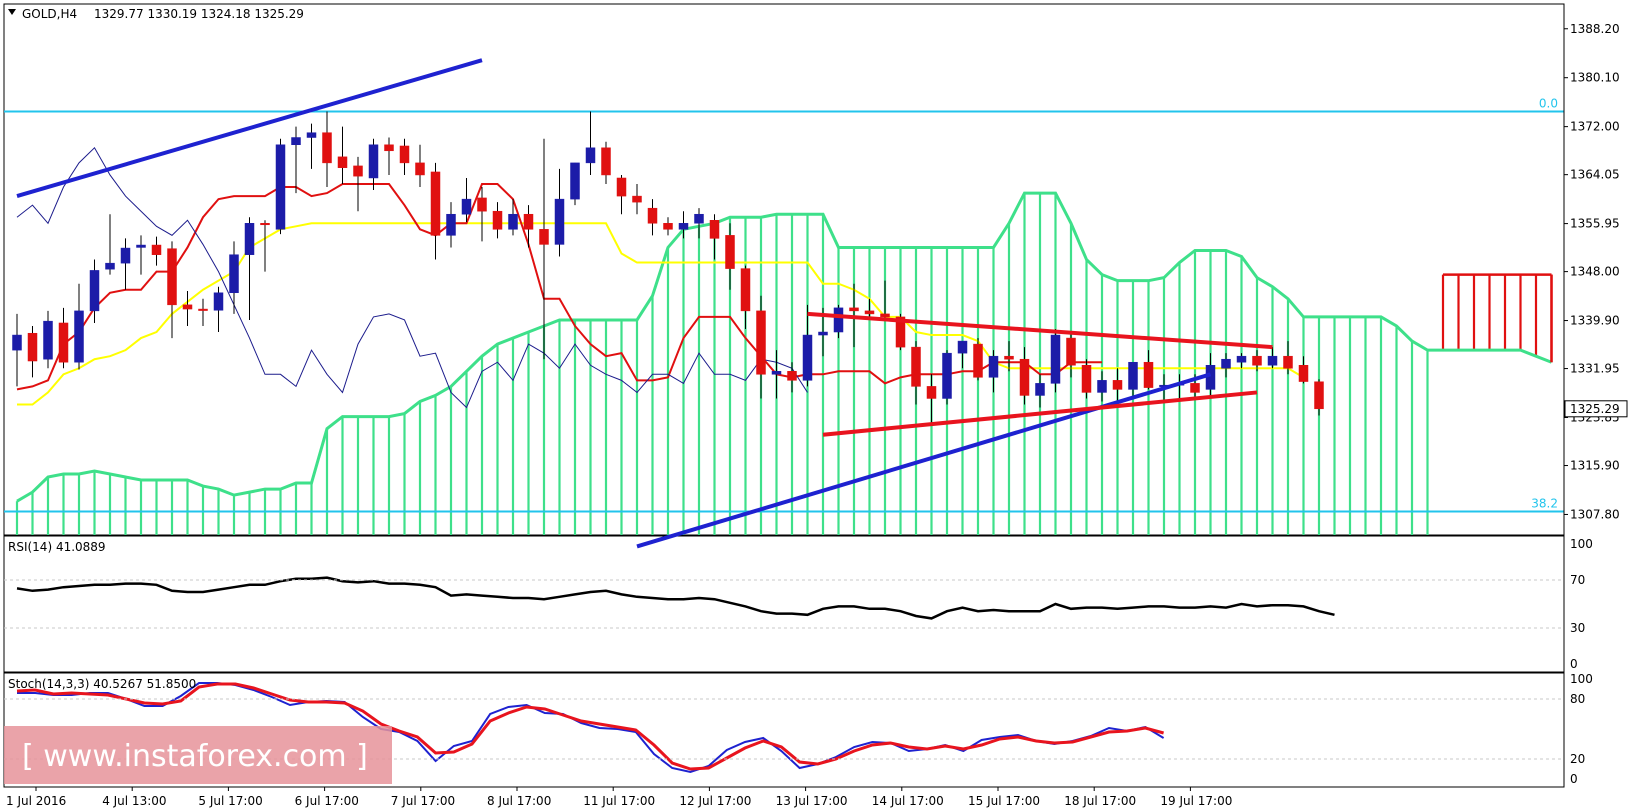 The image size is (1632, 811). I want to click on current-price-tag, so click(1596, 409).